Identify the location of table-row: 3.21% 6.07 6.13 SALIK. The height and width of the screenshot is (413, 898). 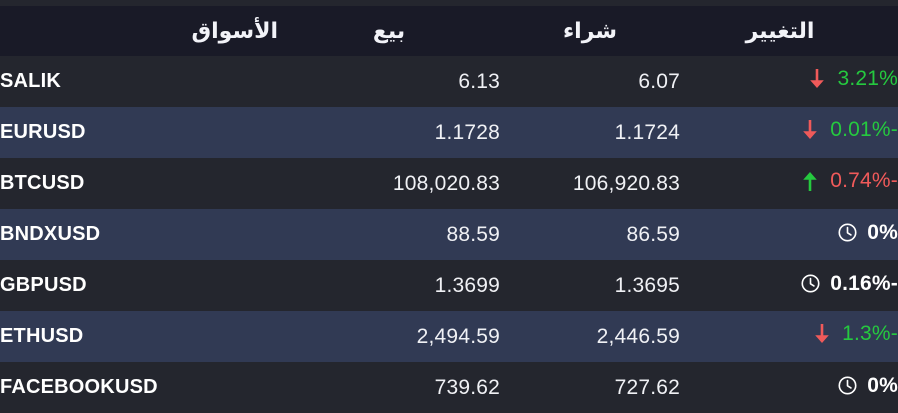
(449, 81).